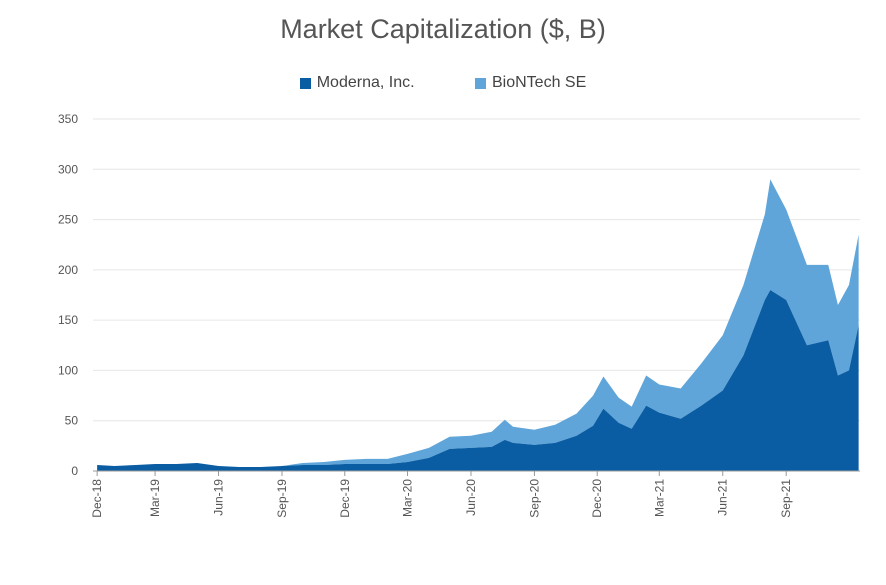 The image size is (886, 585). What do you see at coordinates (443, 29) in the screenshot?
I see `chart-title: Market Capitalization ($, B)` at bounding box center [443, 29].